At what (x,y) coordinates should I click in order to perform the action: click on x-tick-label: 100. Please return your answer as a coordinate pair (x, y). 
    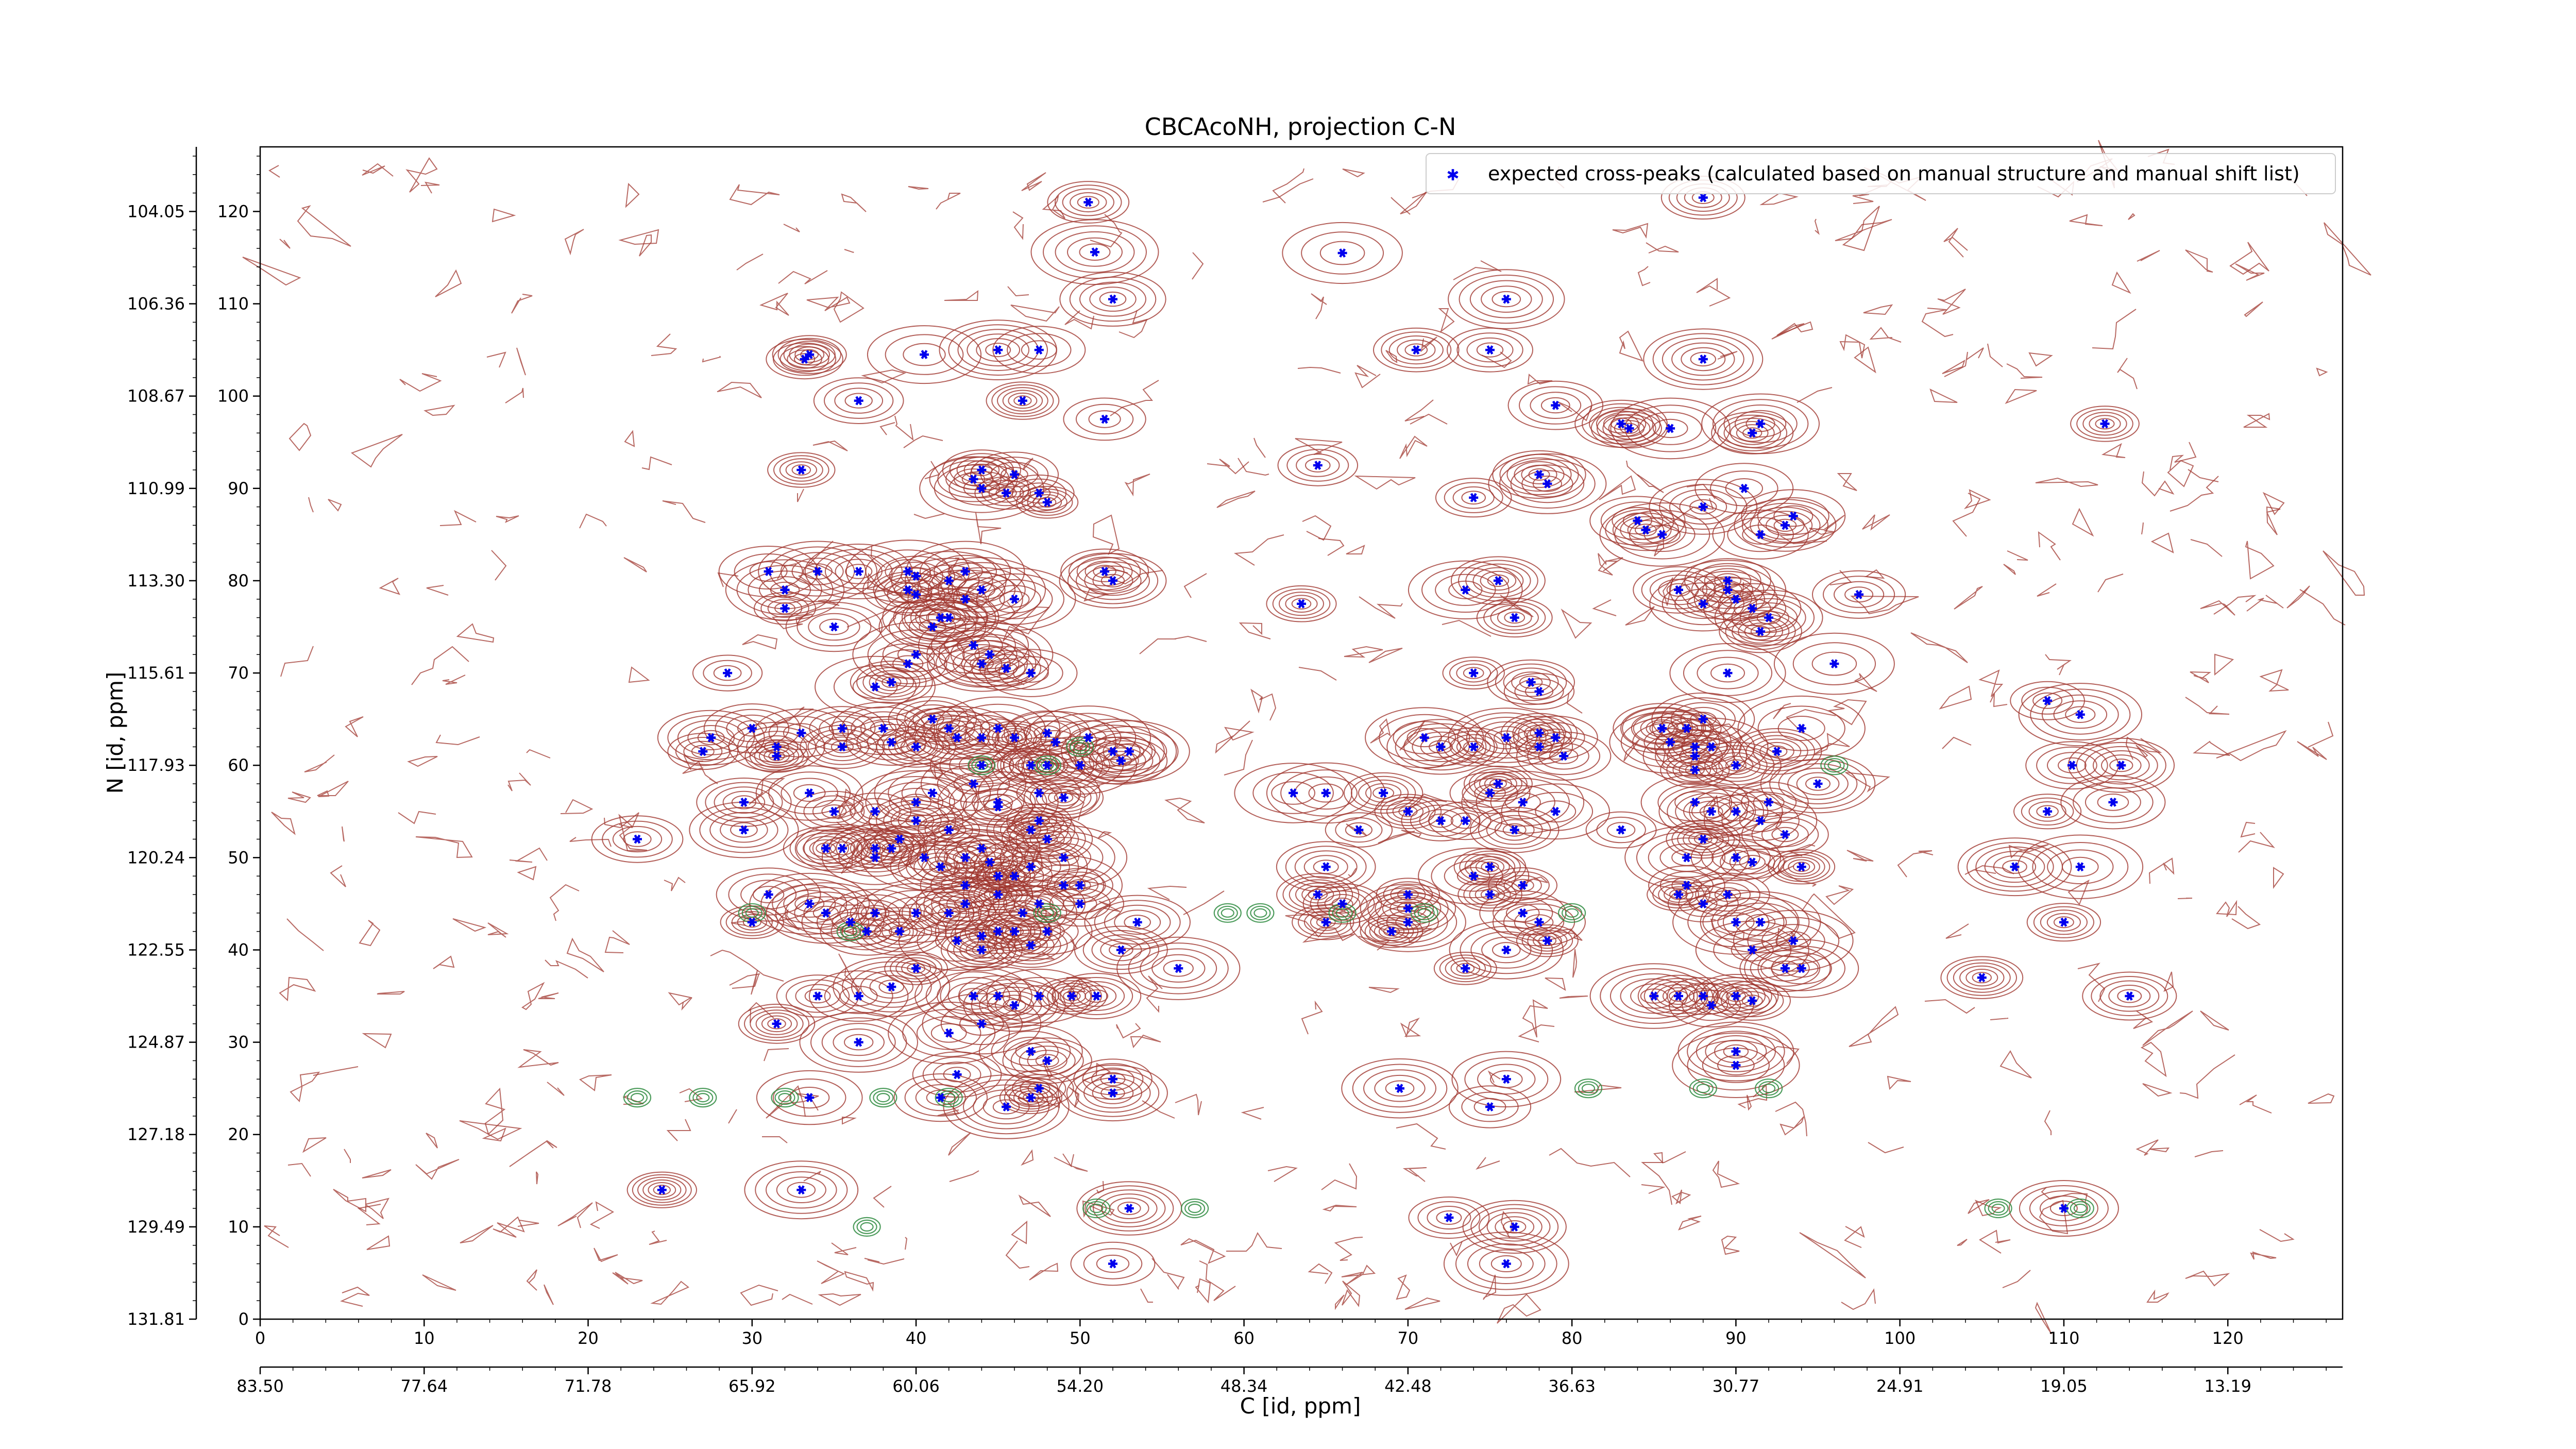
    Looking at the image, I should click on (1900, 1338).